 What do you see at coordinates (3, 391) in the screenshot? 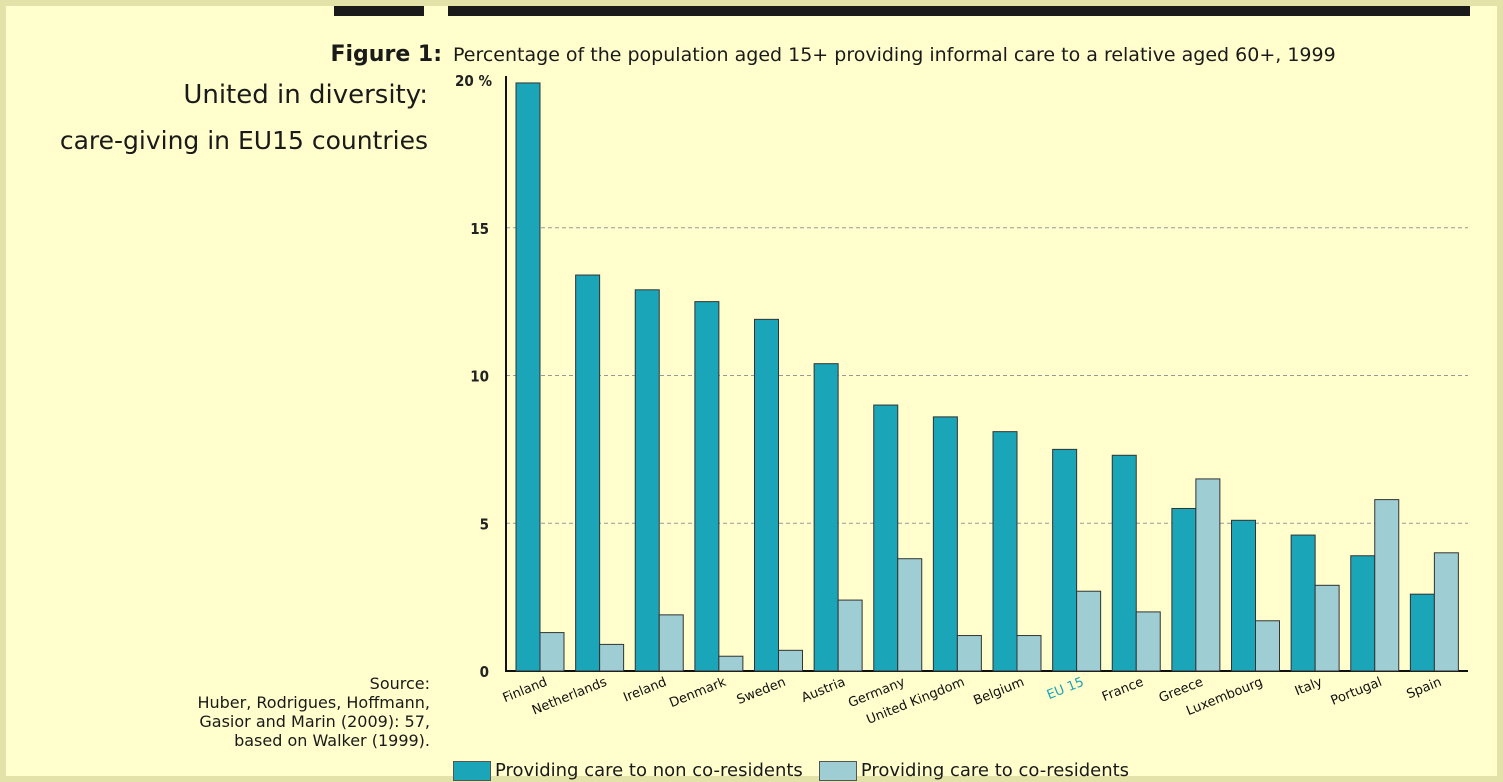
I see `frame-left-border` at bounding box center [3, 391].